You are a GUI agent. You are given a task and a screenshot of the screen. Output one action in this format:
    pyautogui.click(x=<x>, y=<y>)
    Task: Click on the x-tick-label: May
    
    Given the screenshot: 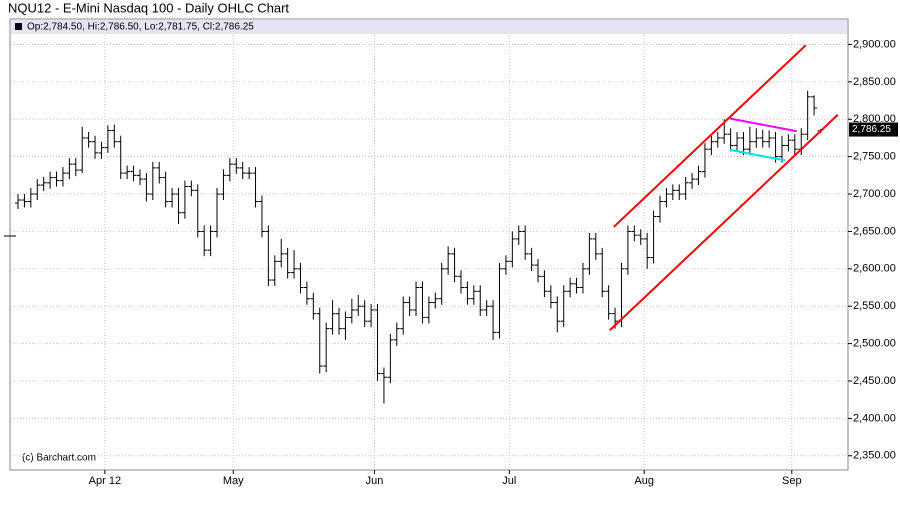 What is the action you would take?
    pyautogui.click(x=233, y=481)
    